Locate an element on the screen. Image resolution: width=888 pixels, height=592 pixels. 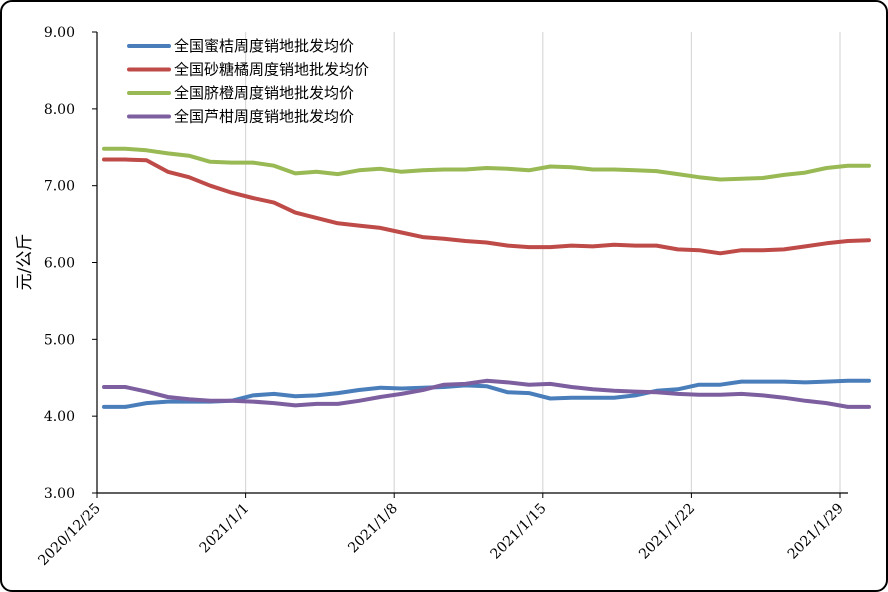
x-tick-label: 2021/1/1 is located at coordinates (225, 529).